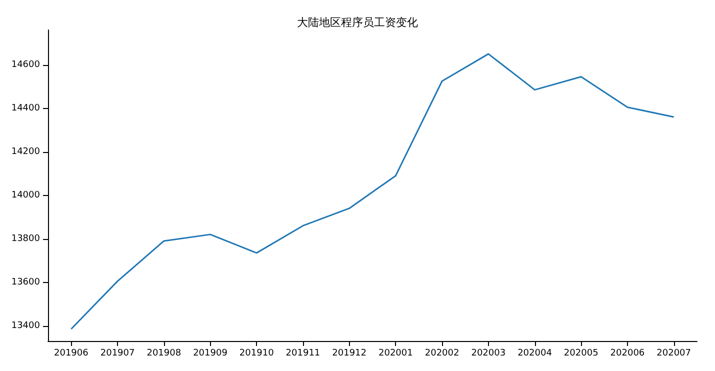 The width and height of the screenshot is (715, 371). What do you see at coordinates (488, 353) in the screenshot?
I see `x-tick-label: 202003` at bounding box center [488, 353].